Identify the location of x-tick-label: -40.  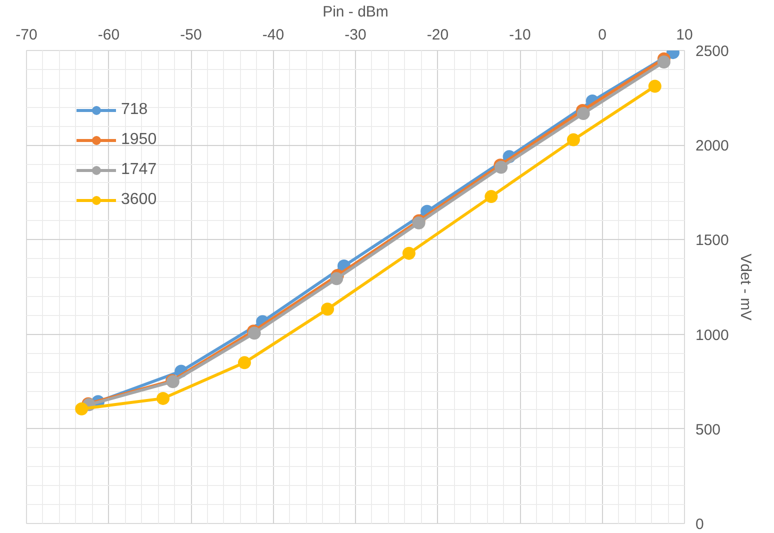
(273, 35).